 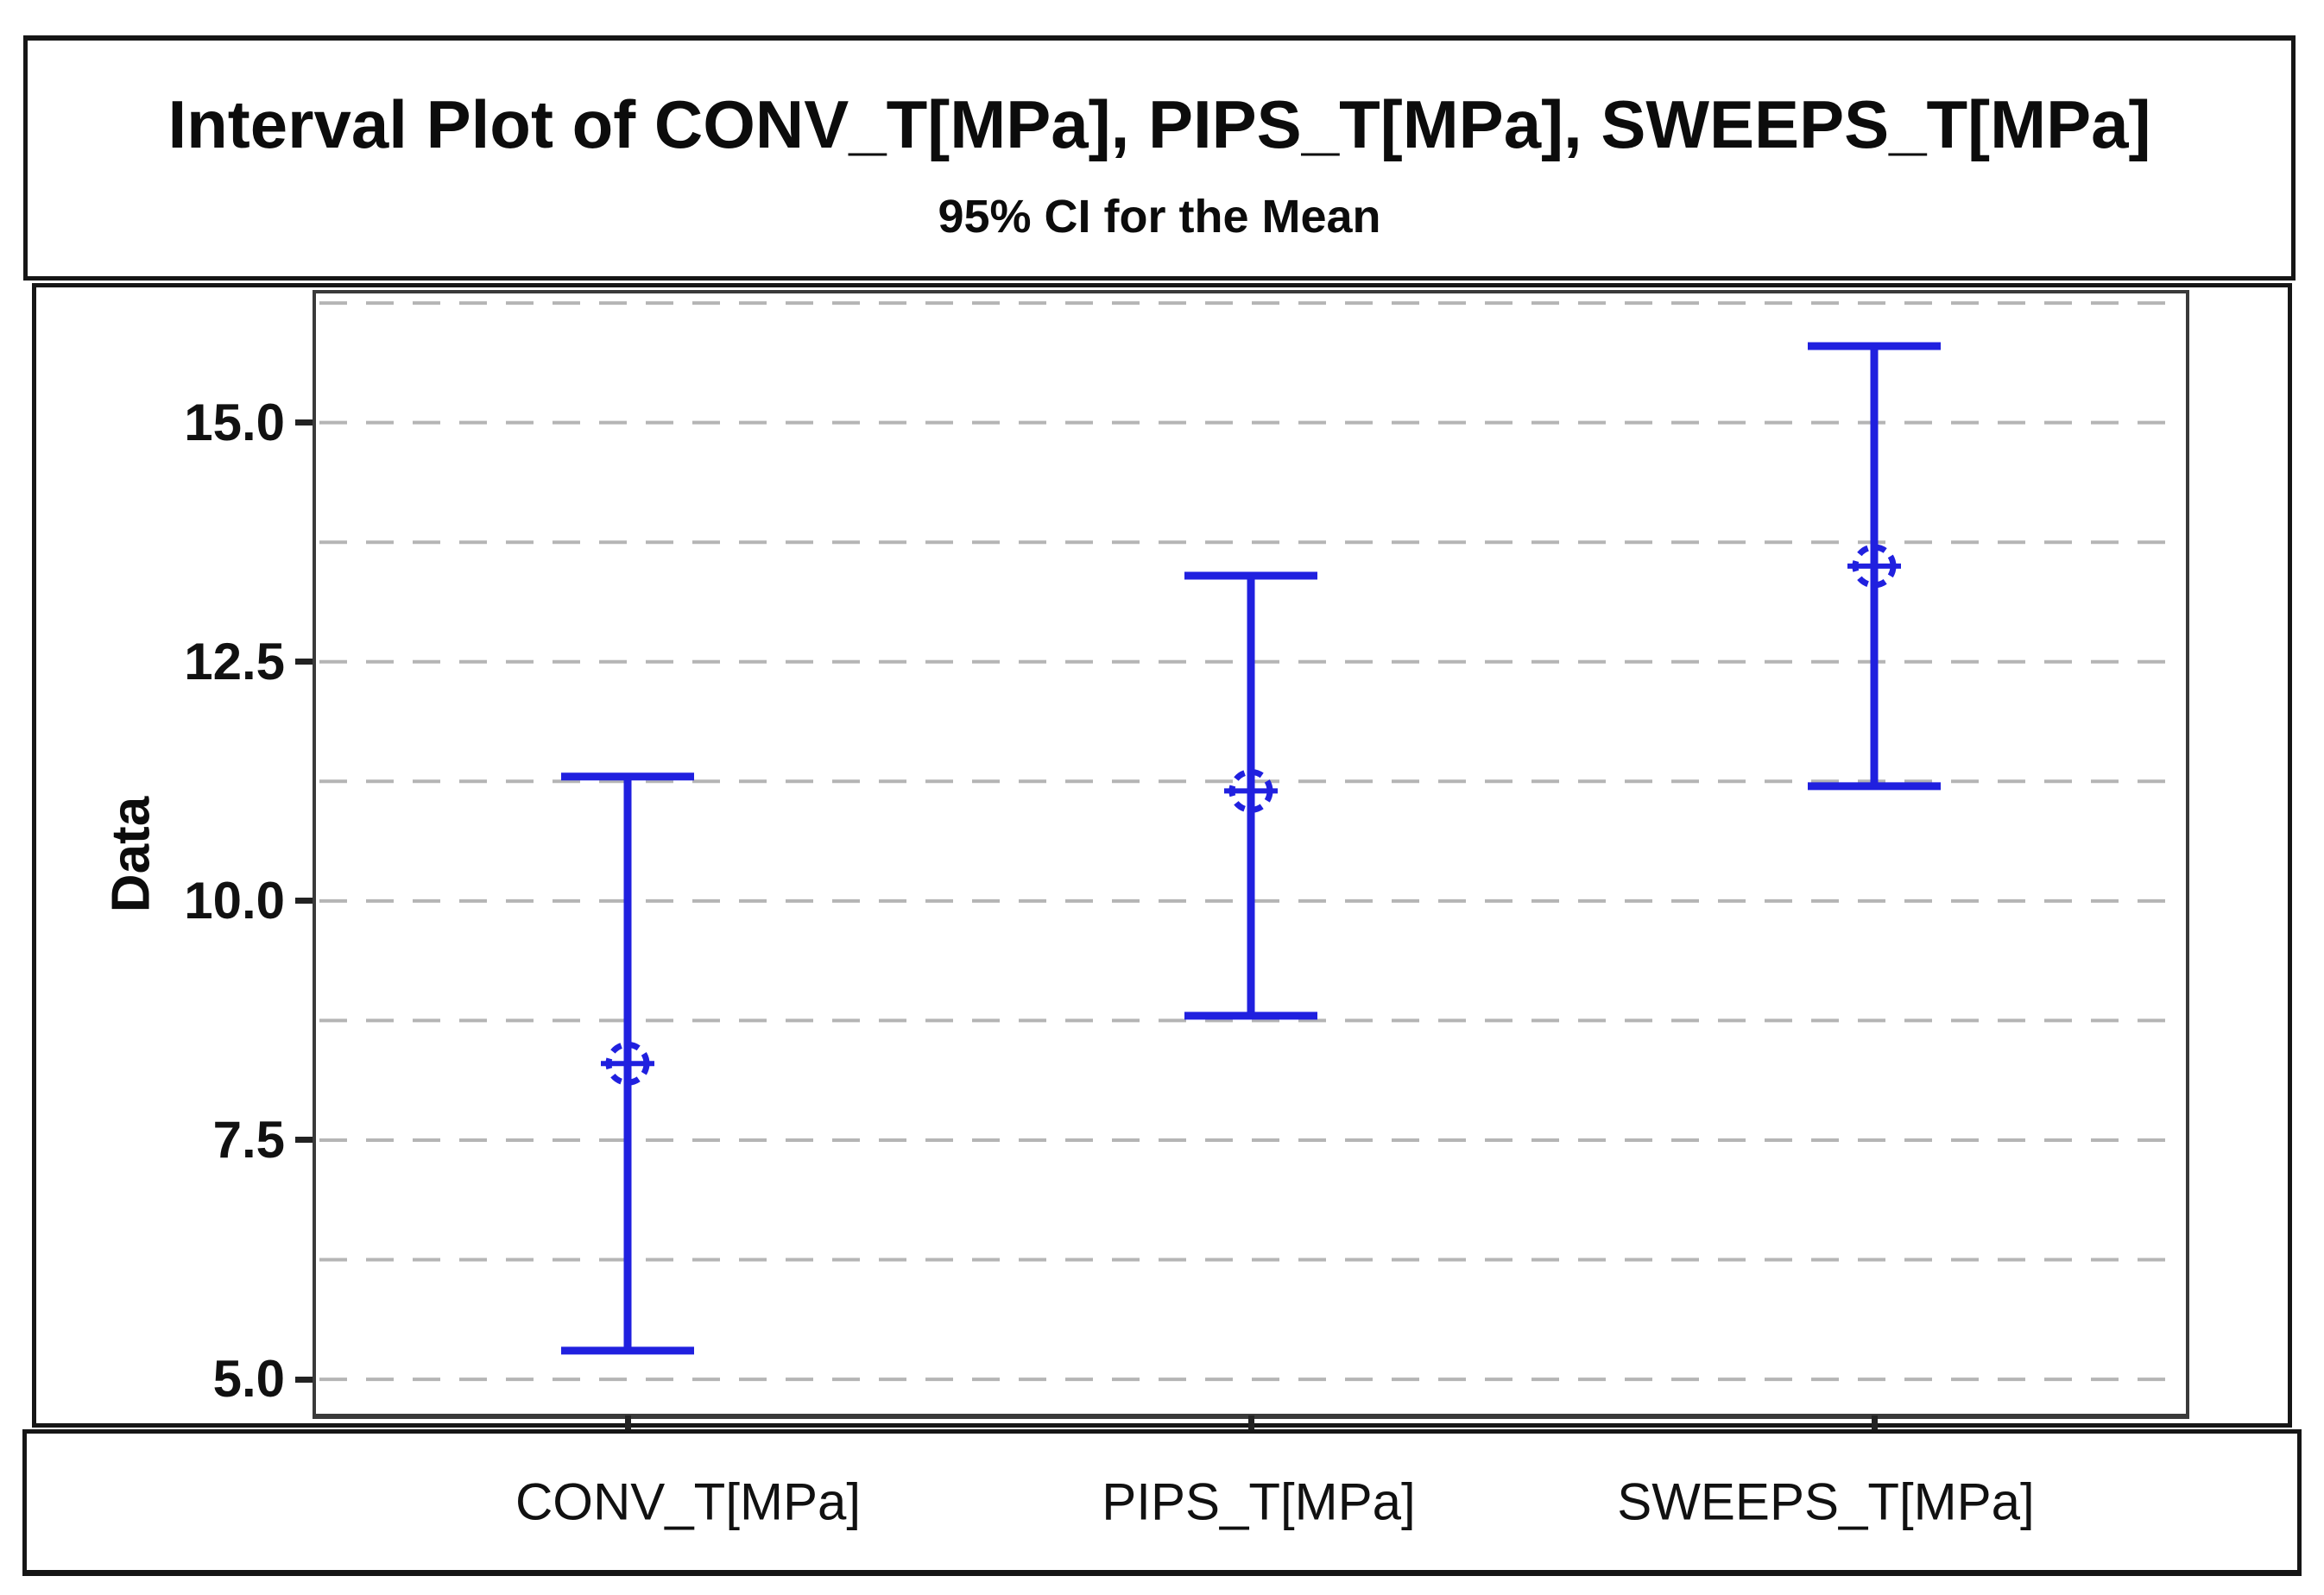 What do you see at coordinates (688, 1502) in the screenshot?
I see `x-axis-category-label: CONV_T[MPa]` at bounding box center [688, 1502].